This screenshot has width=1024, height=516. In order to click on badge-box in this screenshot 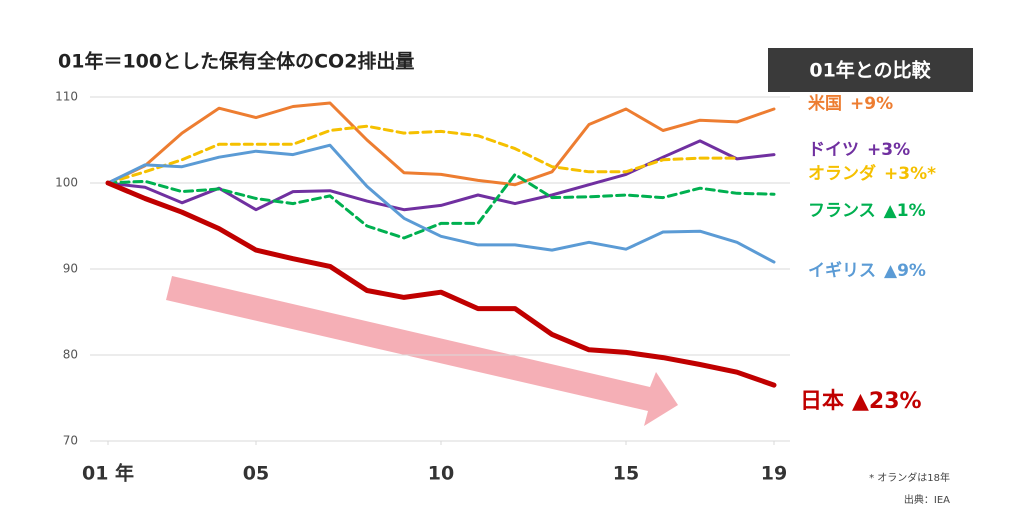, I will do `click(870, 70)`.